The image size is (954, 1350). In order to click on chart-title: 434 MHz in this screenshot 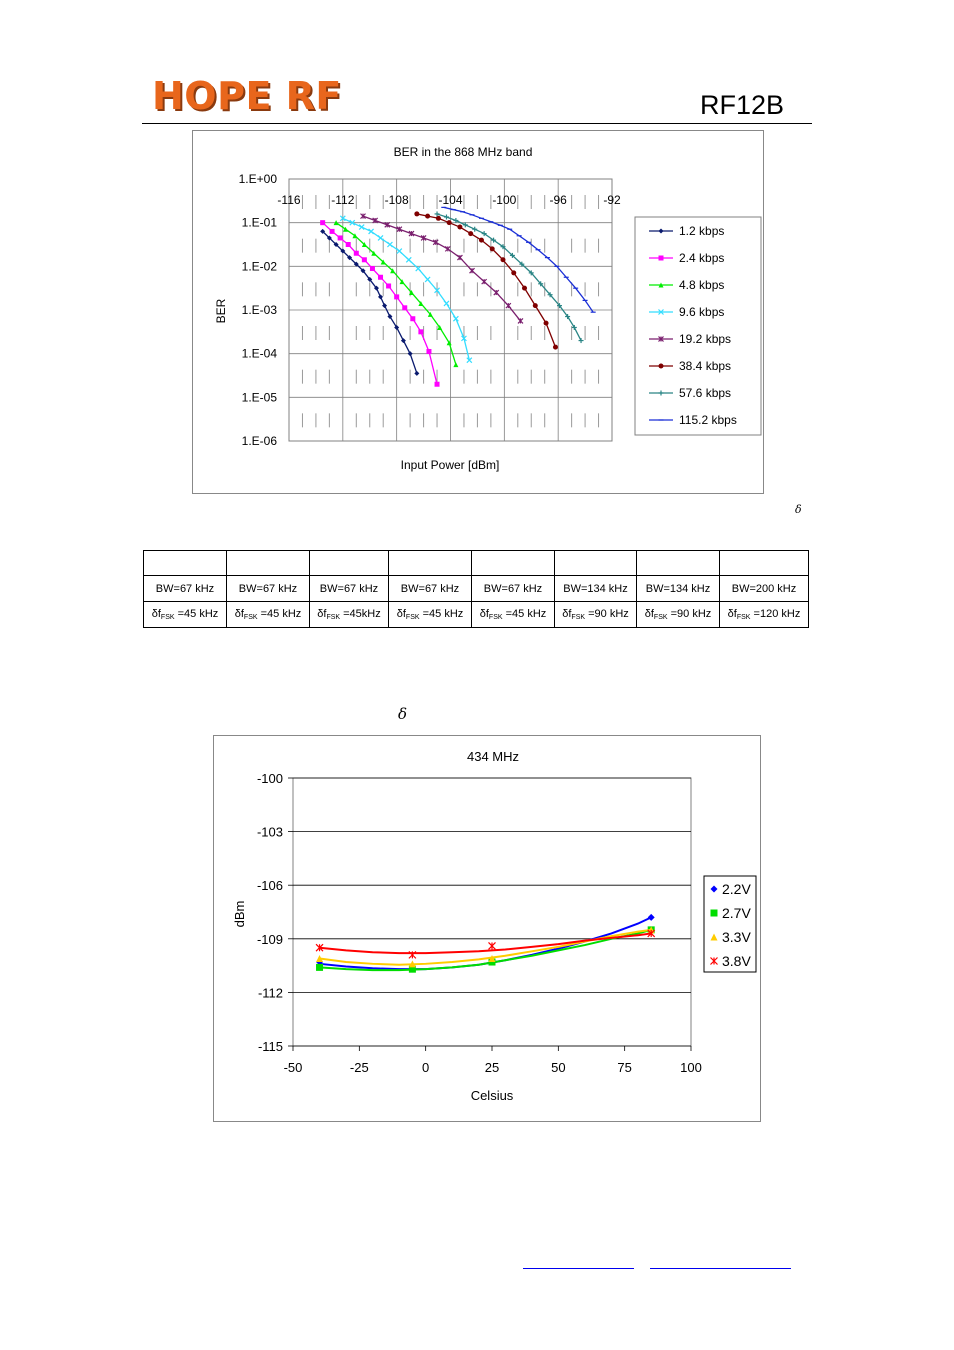, I will do `click(493, 756)`.